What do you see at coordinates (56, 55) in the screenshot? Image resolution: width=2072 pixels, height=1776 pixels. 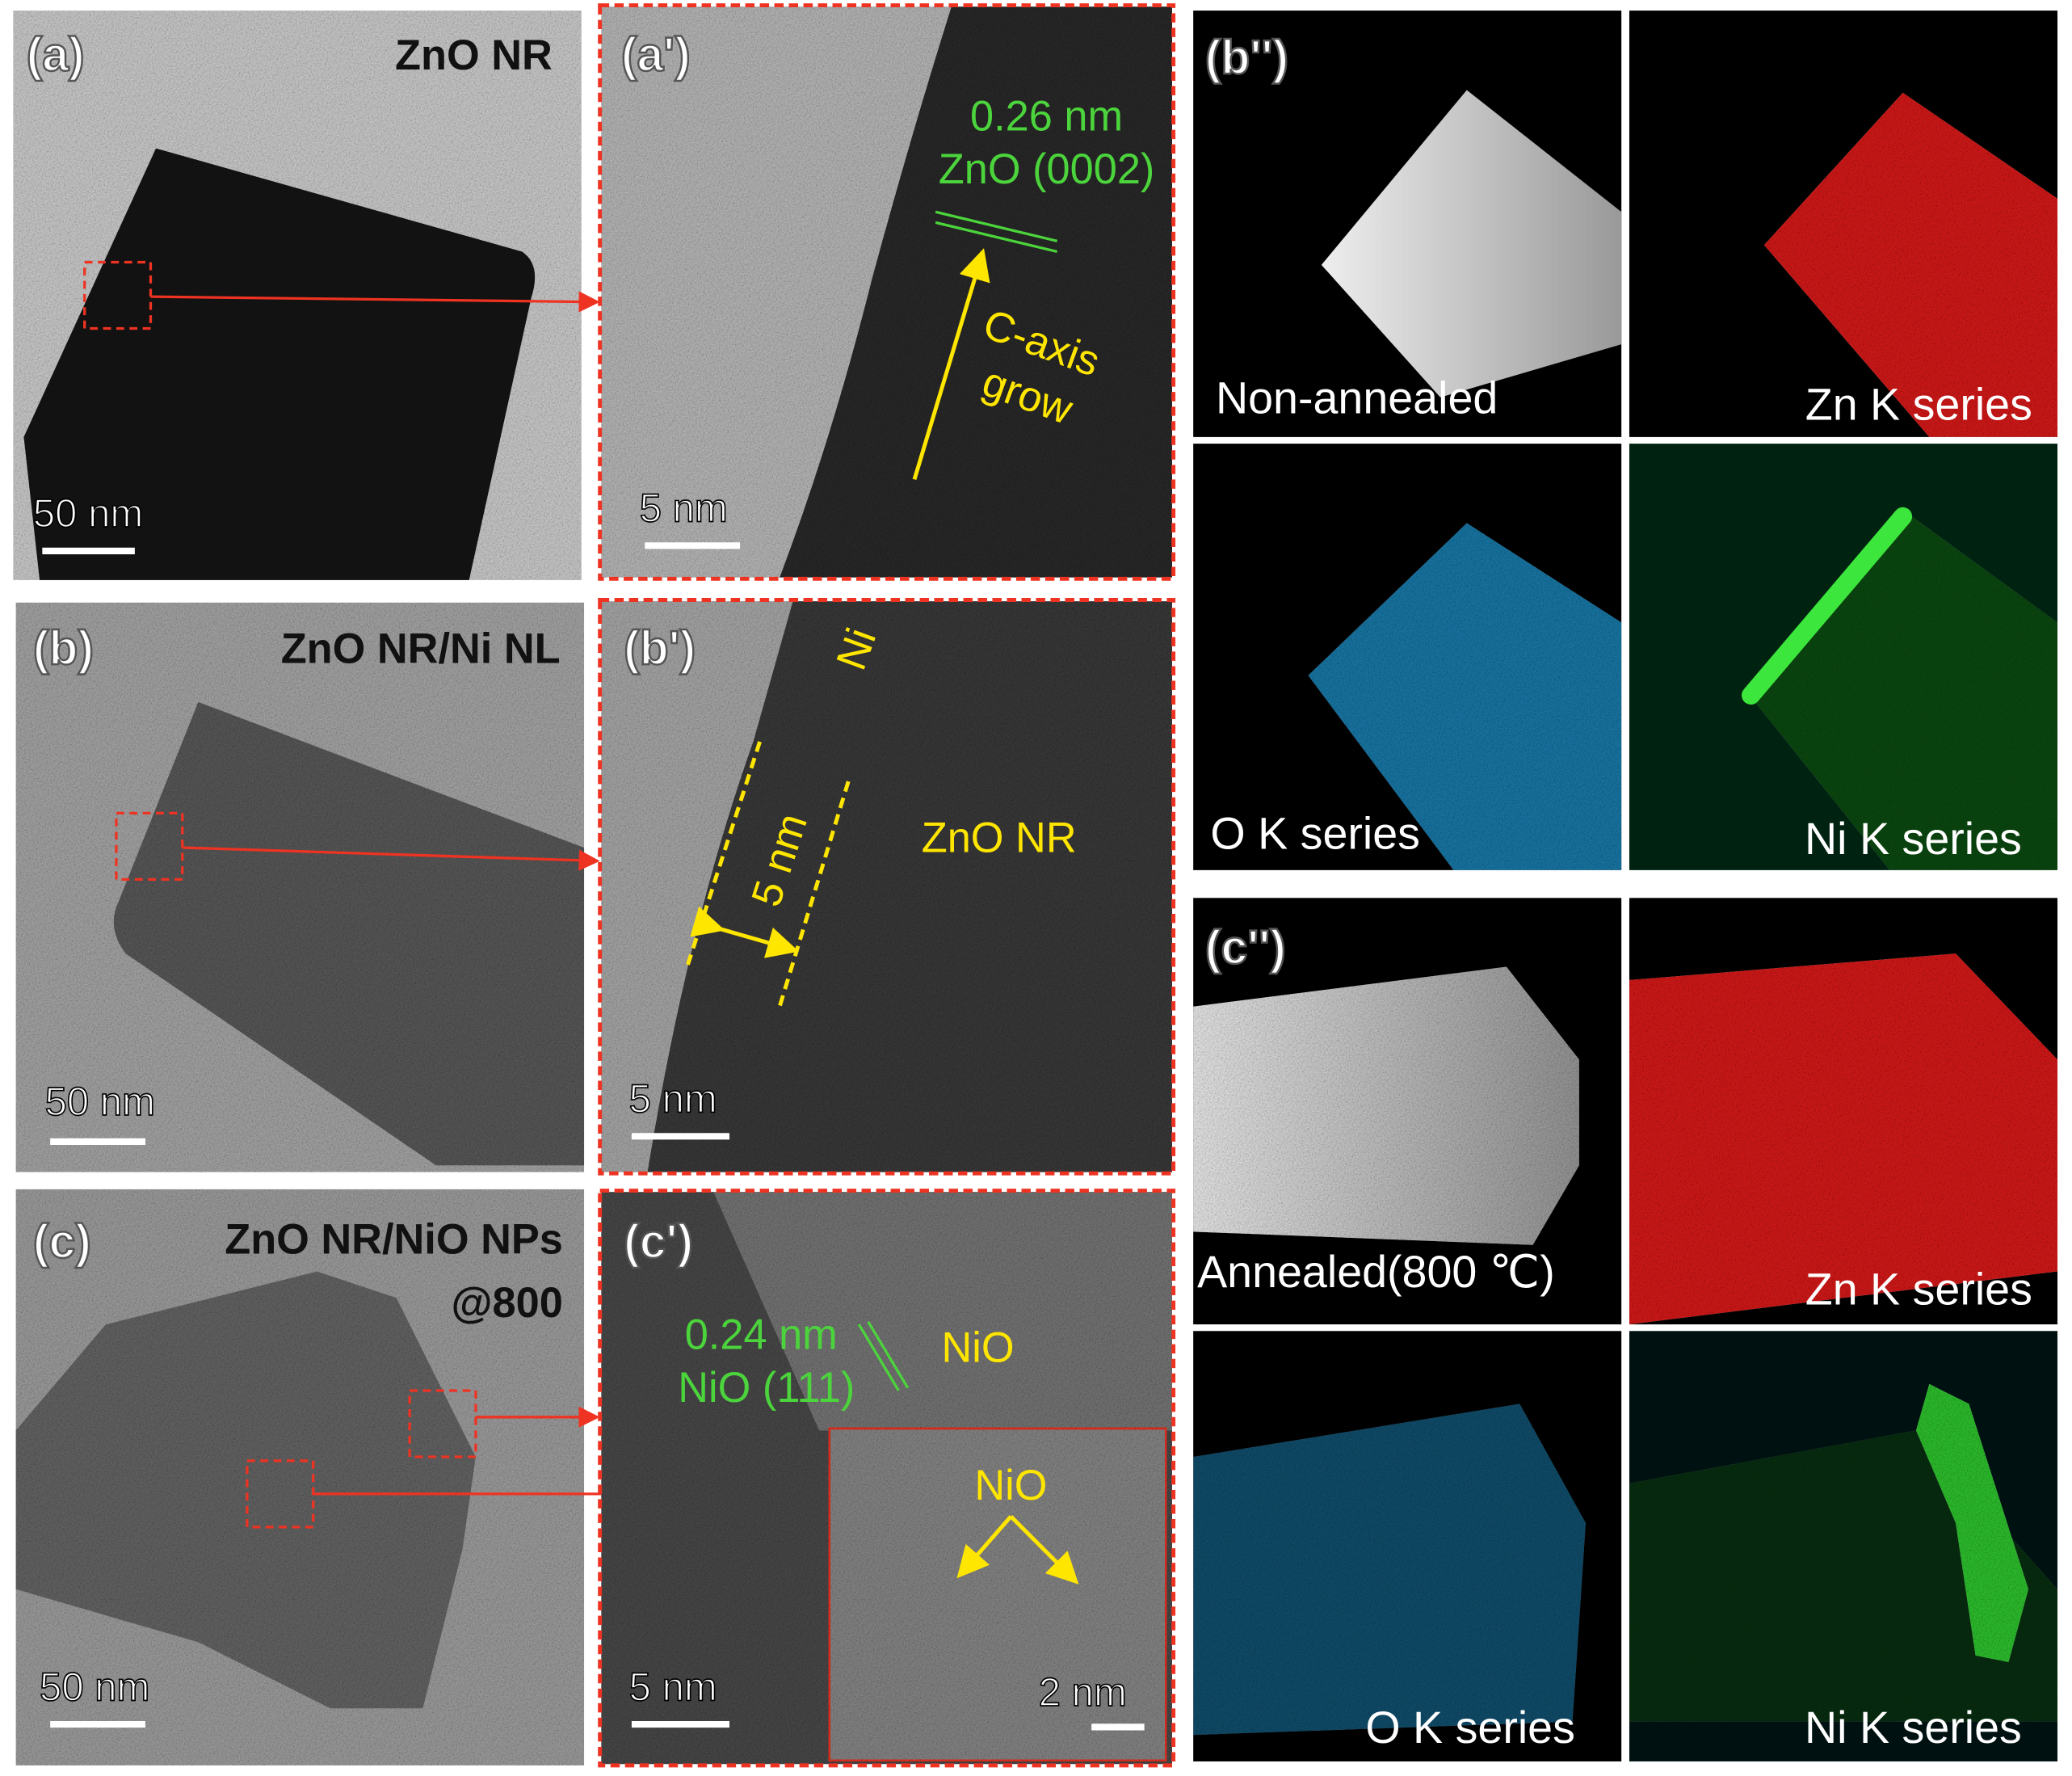 I see `panel-label: (a)` at bounding box center [56, 55].